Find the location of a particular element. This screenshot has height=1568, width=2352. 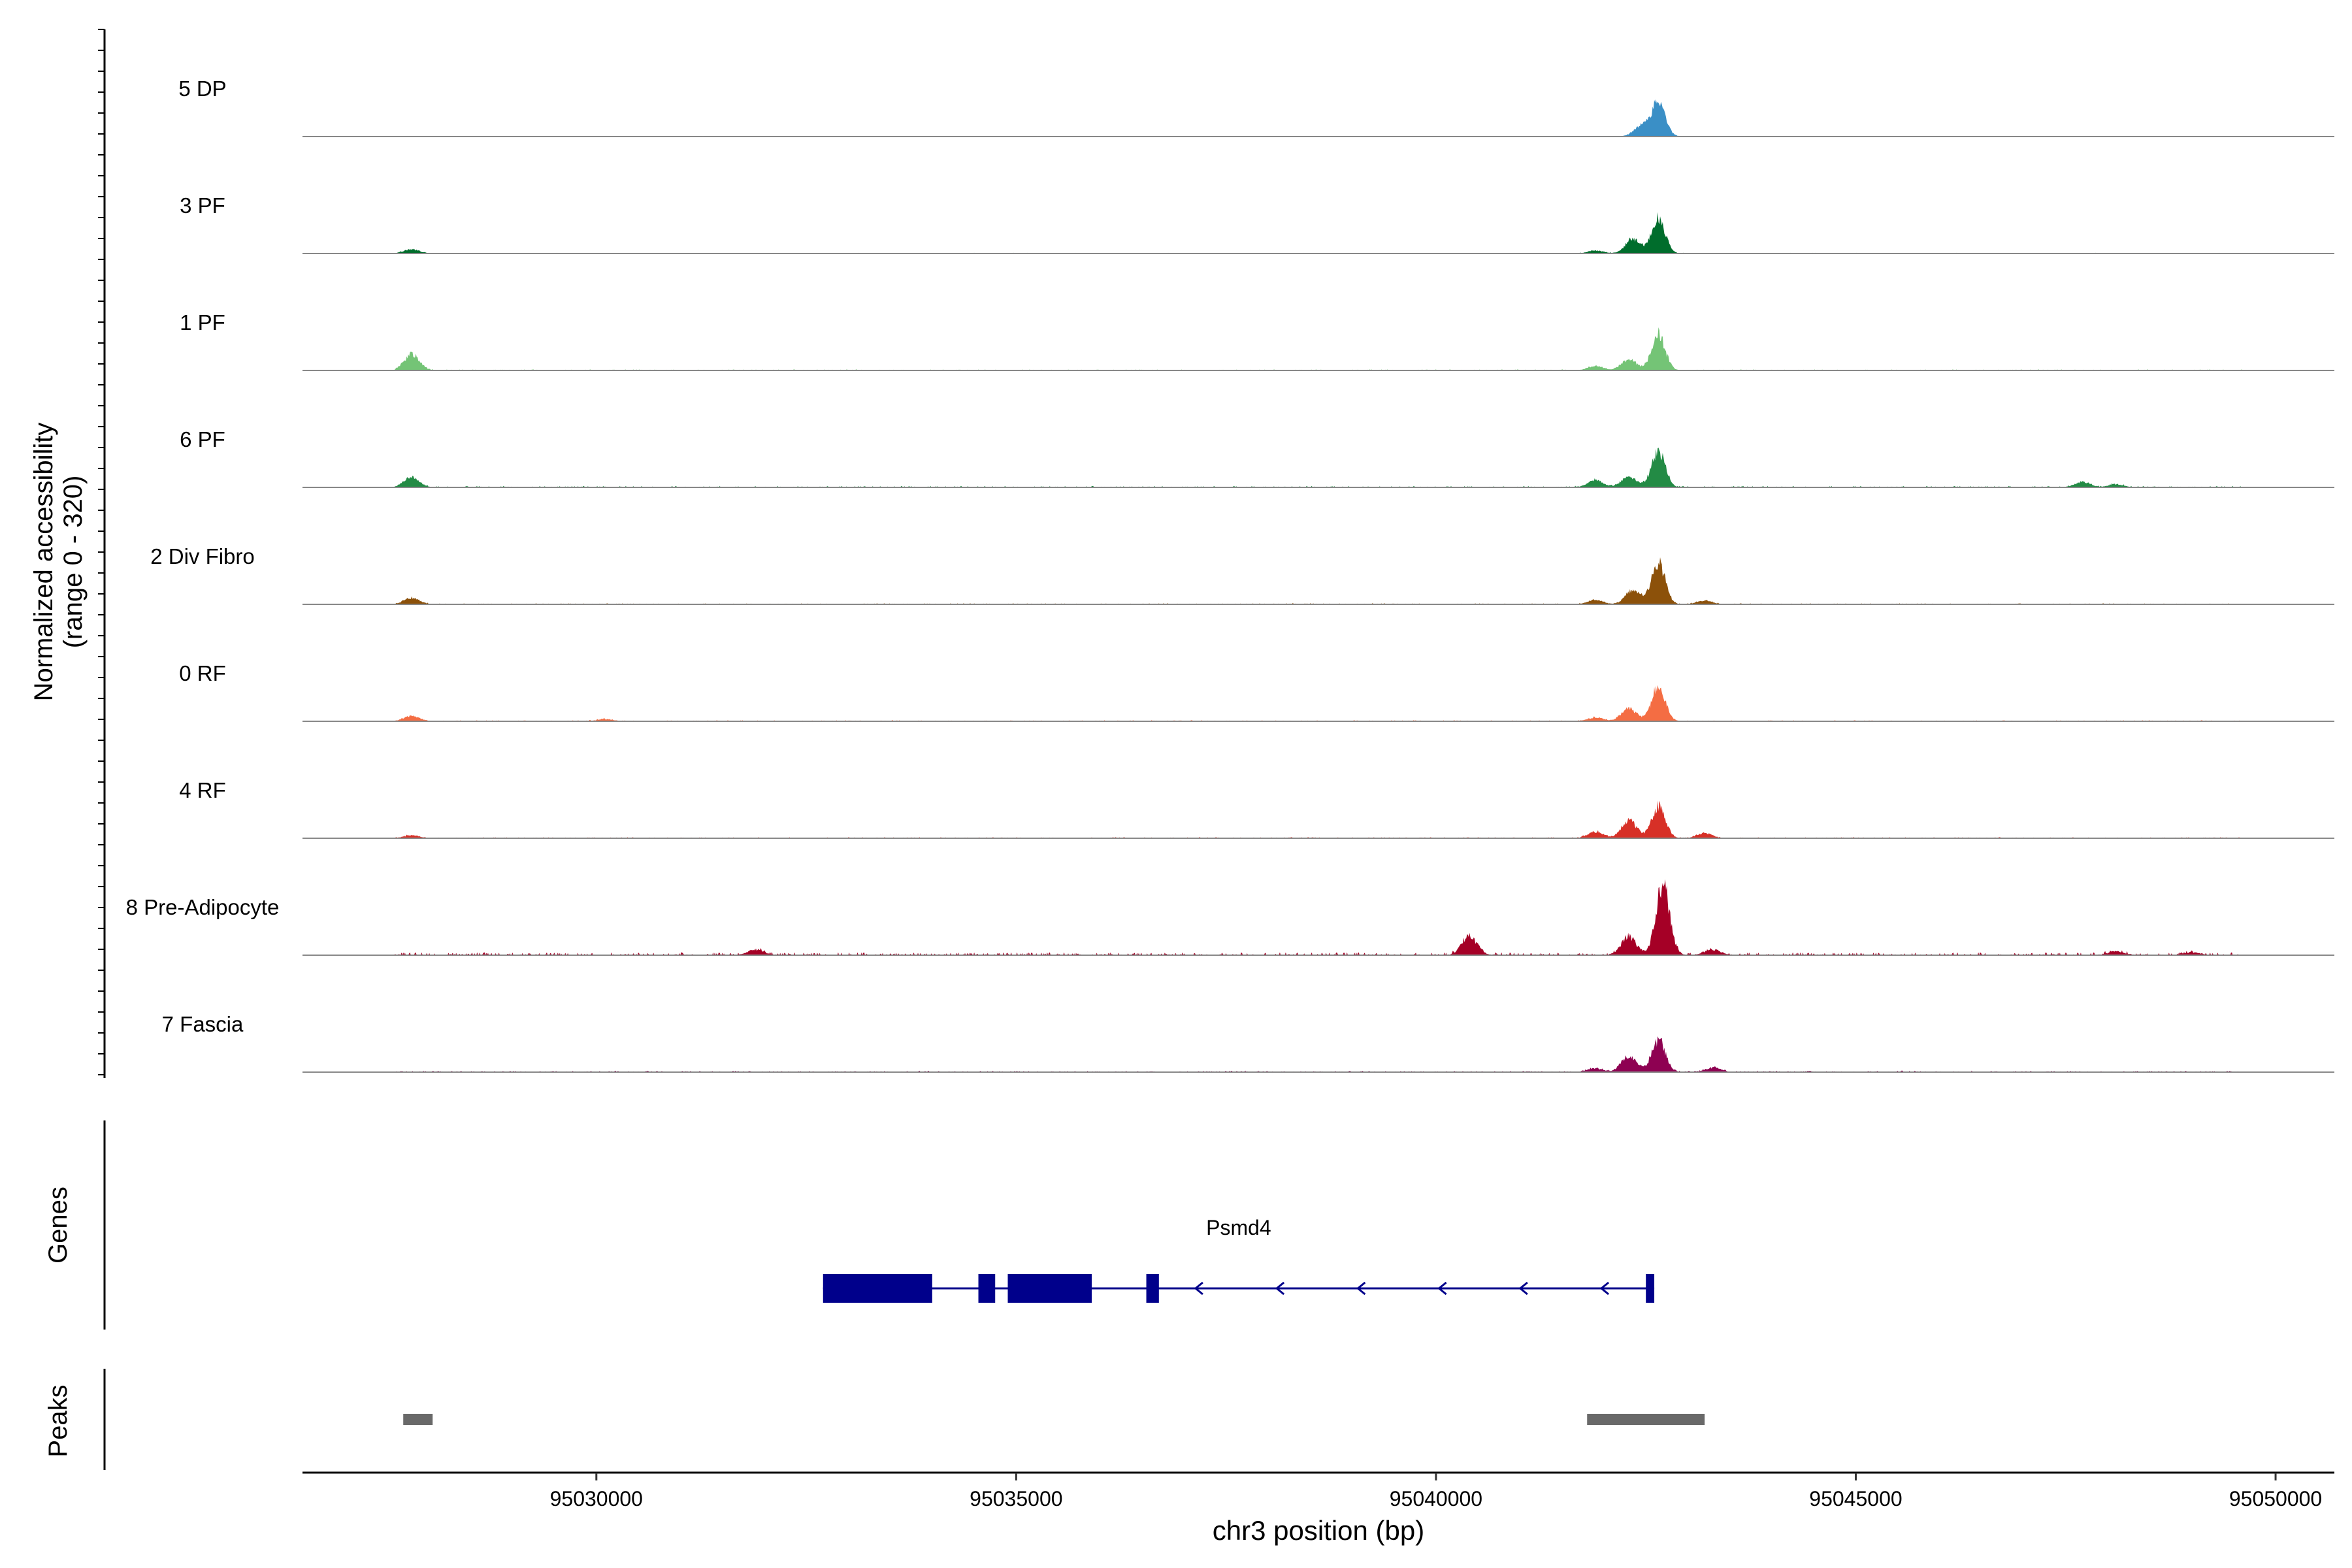

track-label-5-dp: 5 DP is located at coordinates (202, 88).